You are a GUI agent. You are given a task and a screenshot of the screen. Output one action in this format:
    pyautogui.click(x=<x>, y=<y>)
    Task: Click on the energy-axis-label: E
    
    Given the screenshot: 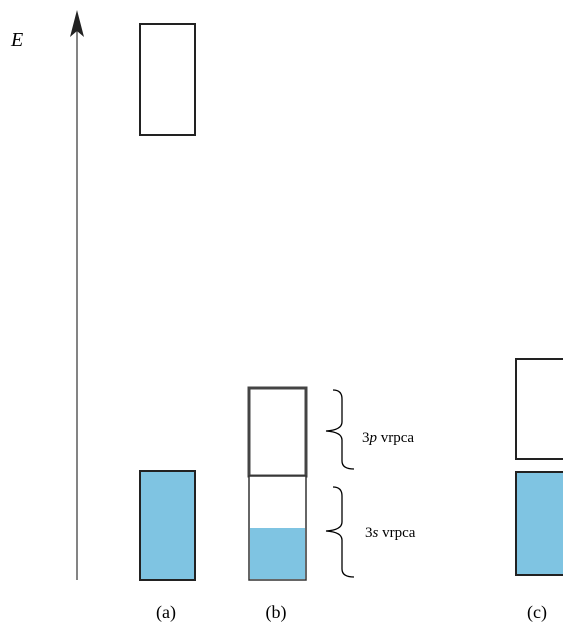 What is the action you would take?
    pyautogui.click(x=16, y=40)
    